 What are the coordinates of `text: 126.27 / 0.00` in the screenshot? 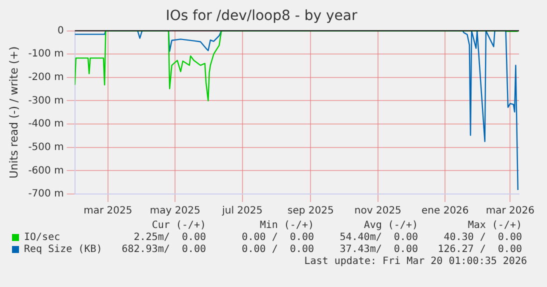 It's located at (479, 250).